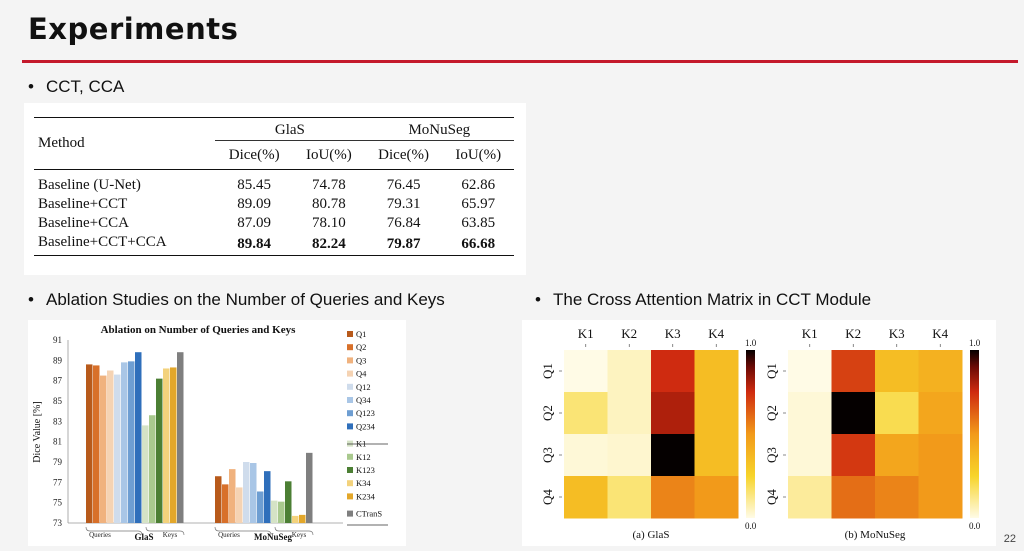  Describe the element at coordinates (100, 535) in the screenshot. I see `queries-label: Queries` at that location.